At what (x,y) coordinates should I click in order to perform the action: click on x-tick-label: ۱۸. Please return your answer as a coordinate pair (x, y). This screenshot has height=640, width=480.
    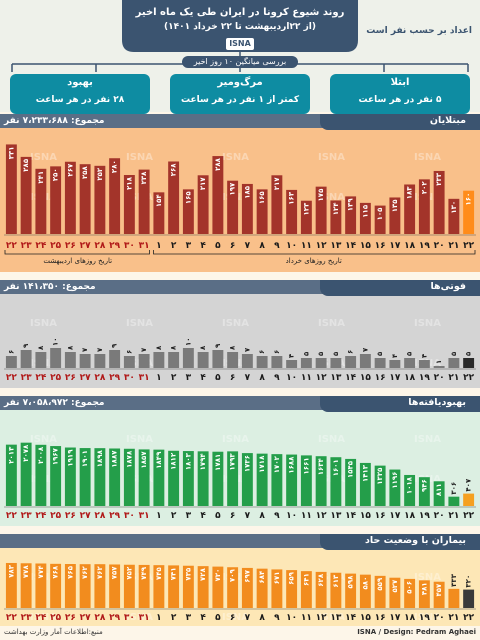
    Looking at the image, I should click on (409, 378).